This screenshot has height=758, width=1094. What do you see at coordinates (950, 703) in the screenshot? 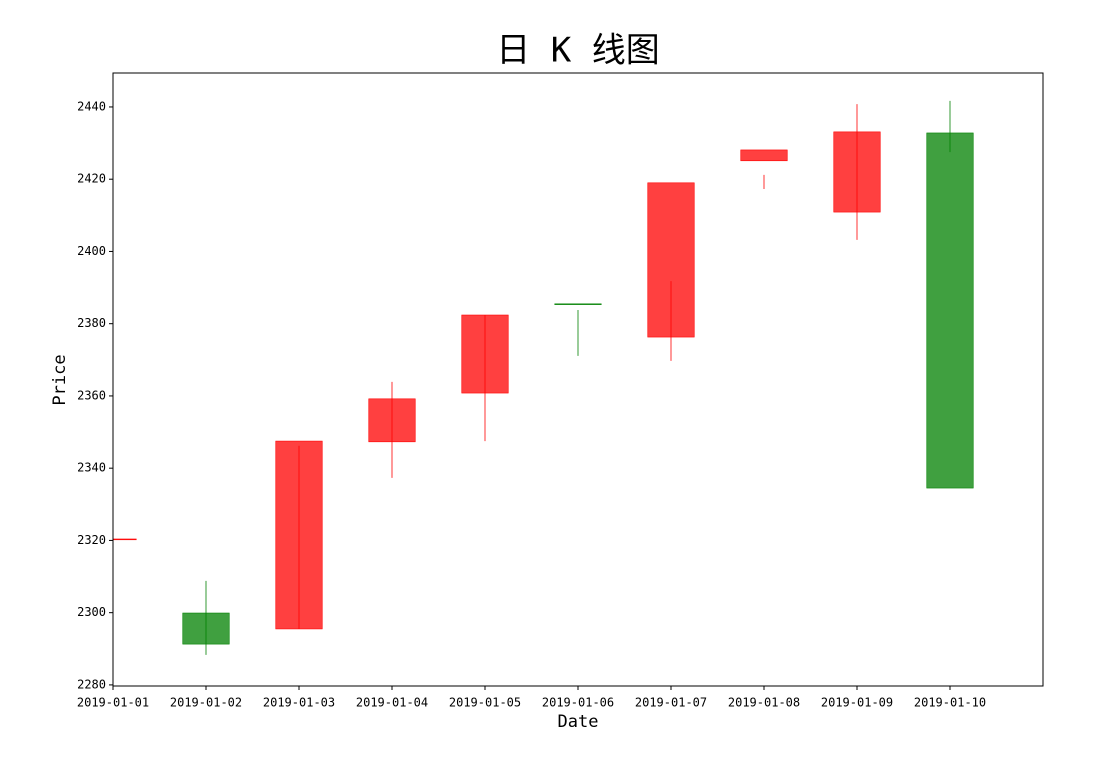
I see `x-tick-label: 2019-01-10` at bounding box center [950, 703].